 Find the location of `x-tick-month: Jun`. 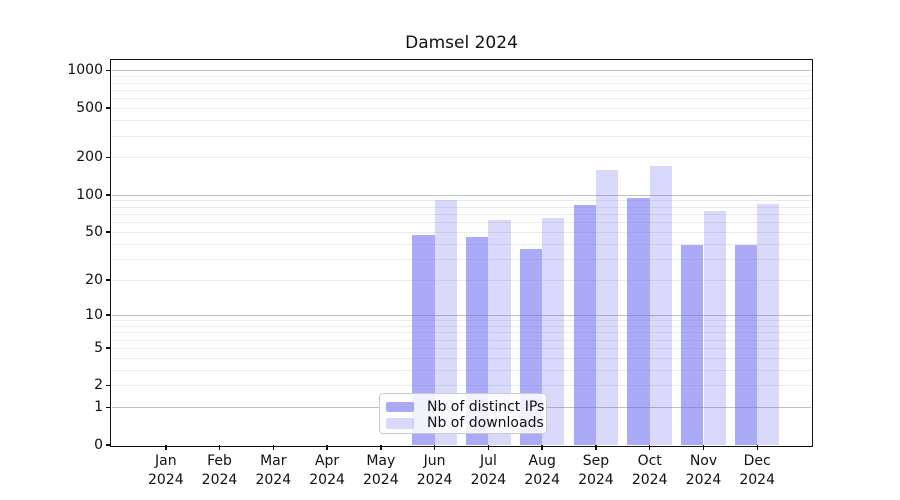

x-tick-month: Jun is located at coordinates (434, 461).